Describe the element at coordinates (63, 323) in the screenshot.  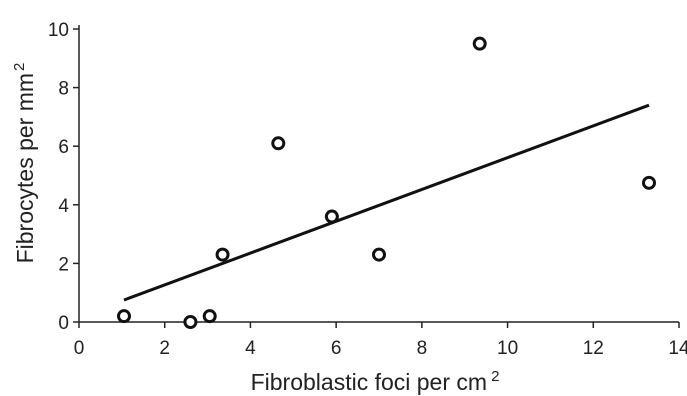
I see `y-tick-label: 0` at that location.